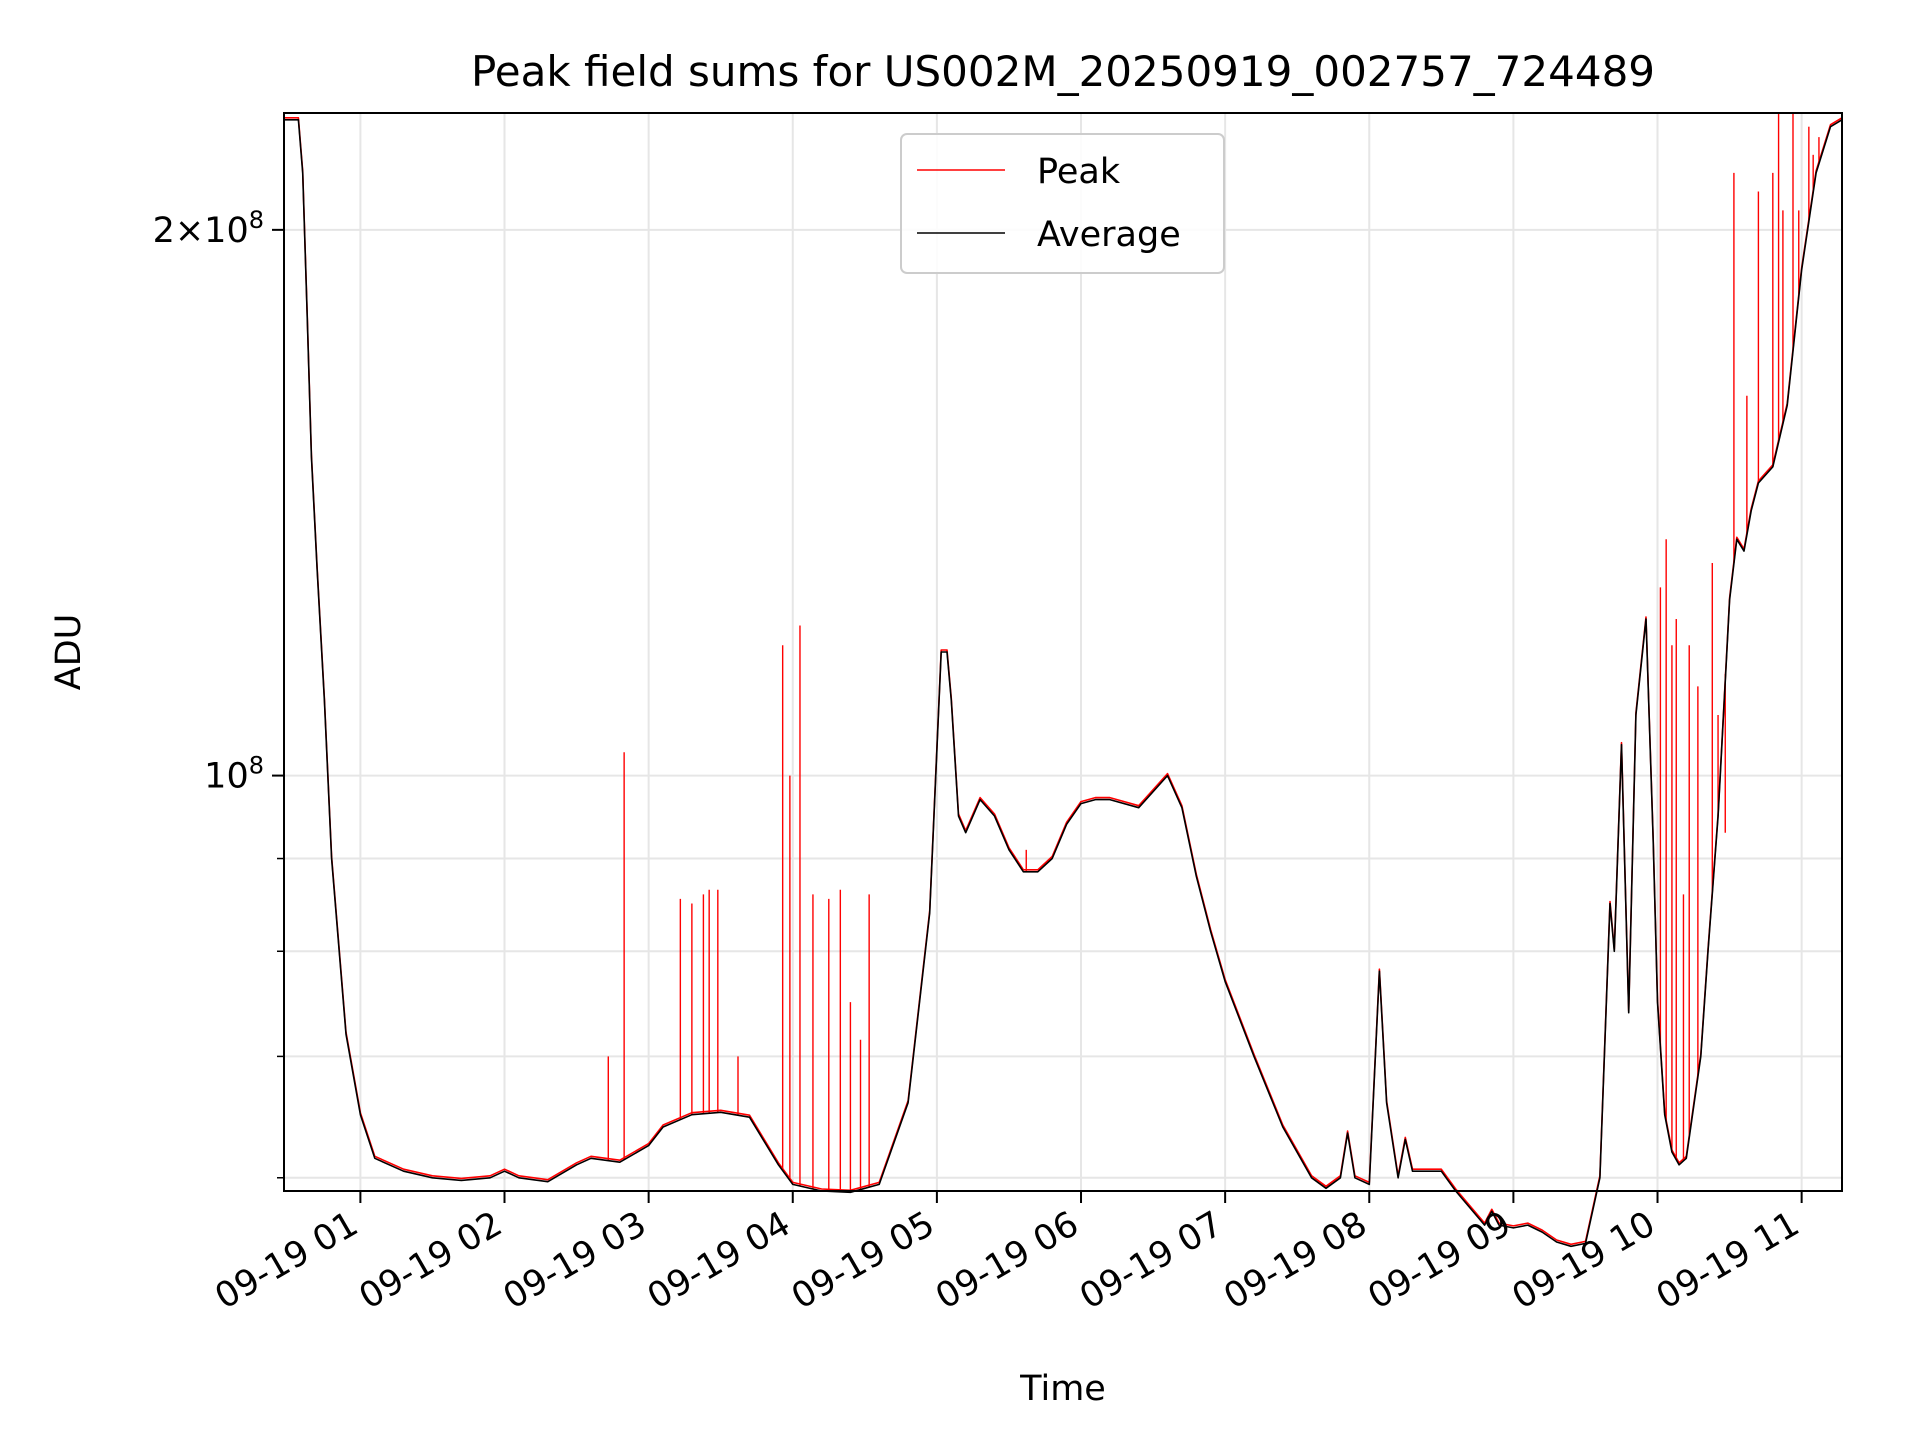  I want to click on legend-box, so click(1062, 203).